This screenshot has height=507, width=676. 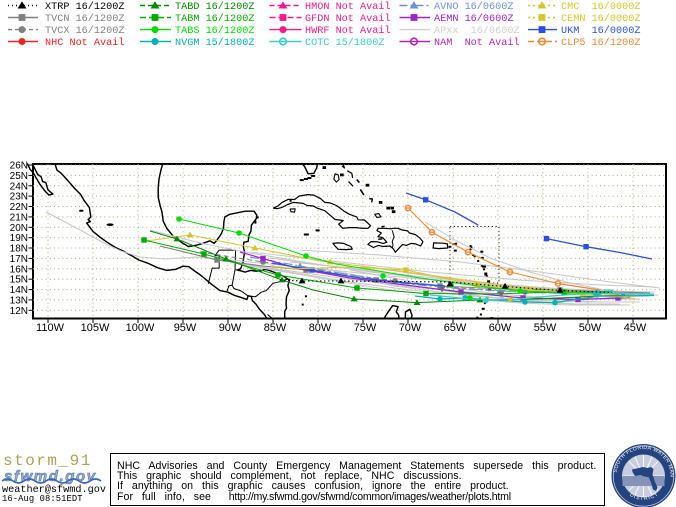 What do you see at coordinates (214, 43) in the screenshot?
I see `svg-text: NVGM 15/1800Z` at bounding box center [214, 43].